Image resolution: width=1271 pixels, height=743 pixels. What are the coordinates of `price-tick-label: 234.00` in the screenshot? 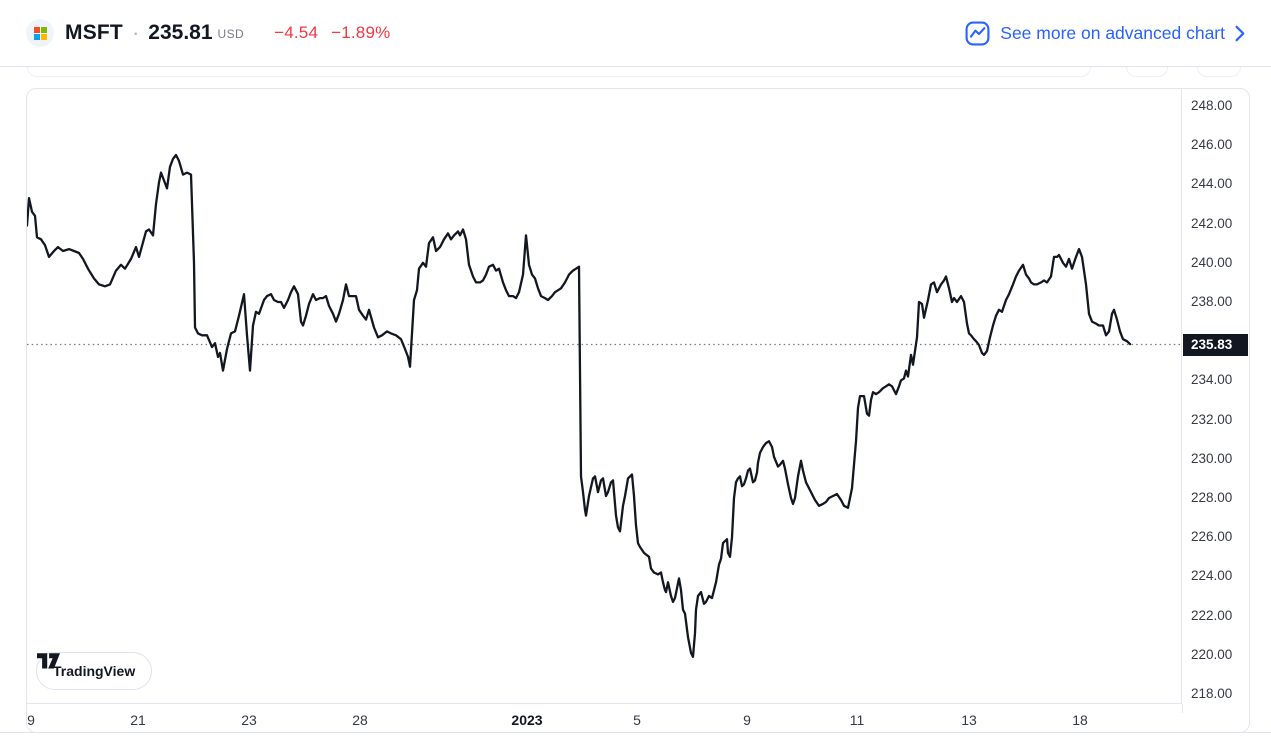 It's located at (1212, 380).